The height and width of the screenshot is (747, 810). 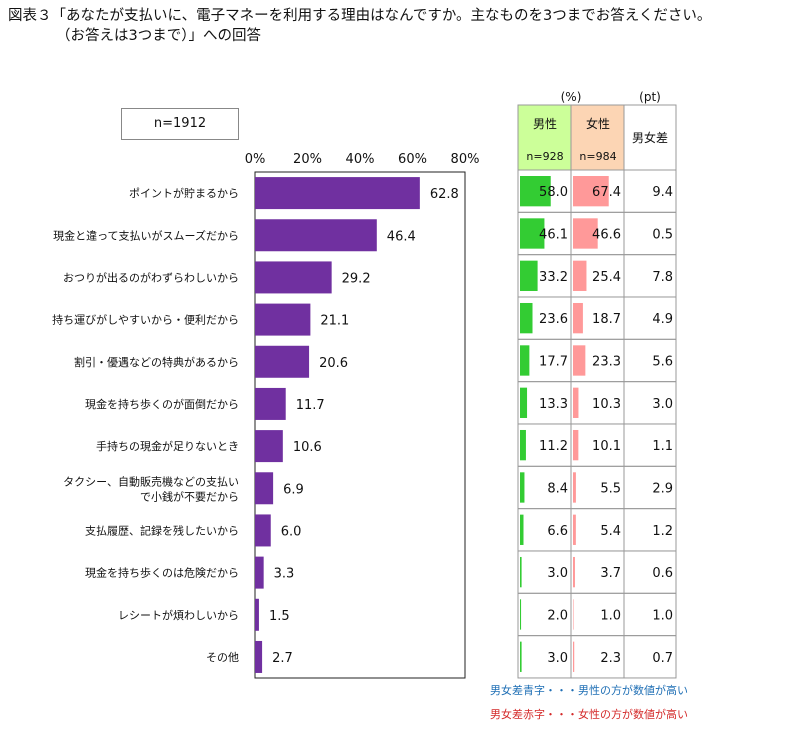 What do you see at coordinates (553, 234) in the screenshot?
I see `male-value: 46.1` at bounding box center [553, 234].